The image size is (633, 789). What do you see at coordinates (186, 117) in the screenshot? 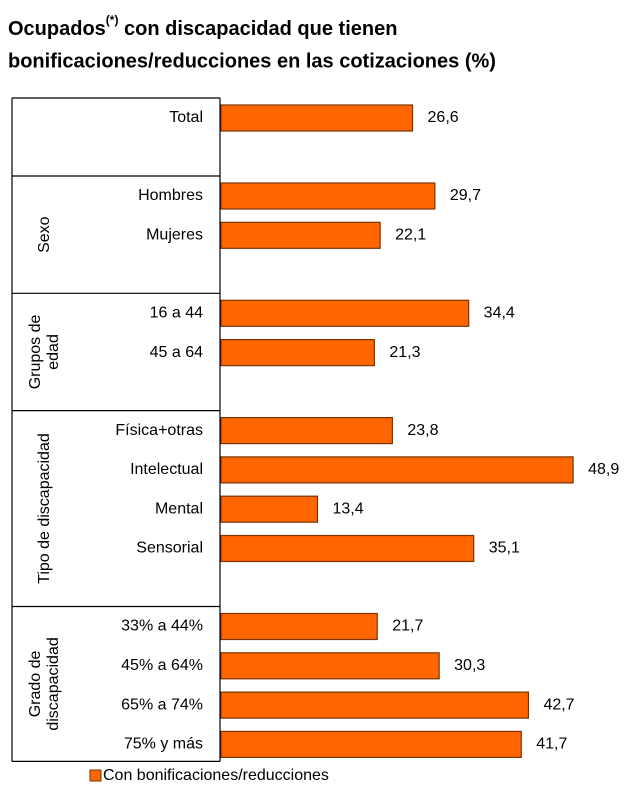
I see `category-label: Total` at bounding box center [186, 117].